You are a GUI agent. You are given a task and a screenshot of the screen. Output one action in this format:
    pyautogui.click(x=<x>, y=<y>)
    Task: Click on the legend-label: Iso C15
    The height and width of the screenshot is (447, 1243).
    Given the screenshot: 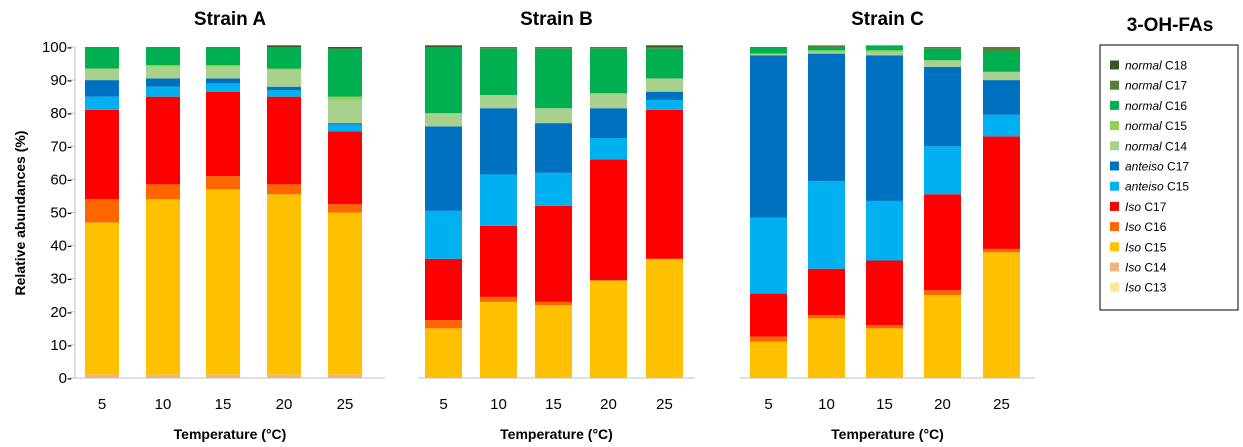 What is the action you would take?
    pyautogui.click(x=1146, y=247)
    